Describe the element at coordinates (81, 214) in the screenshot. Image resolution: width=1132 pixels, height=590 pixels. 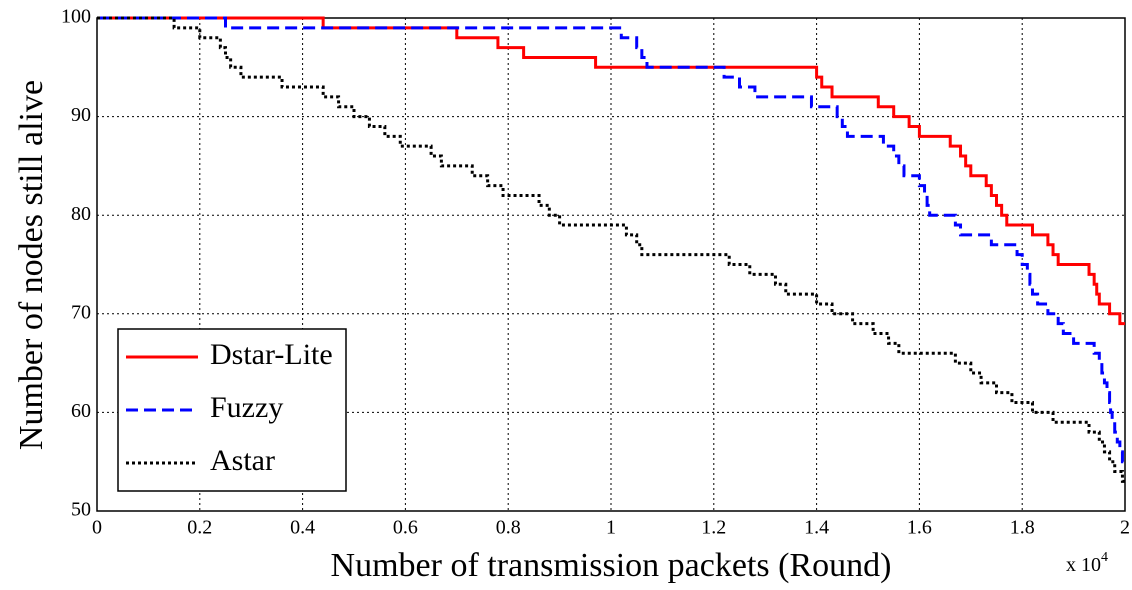
I see `y-tick-label: 80` at that location.